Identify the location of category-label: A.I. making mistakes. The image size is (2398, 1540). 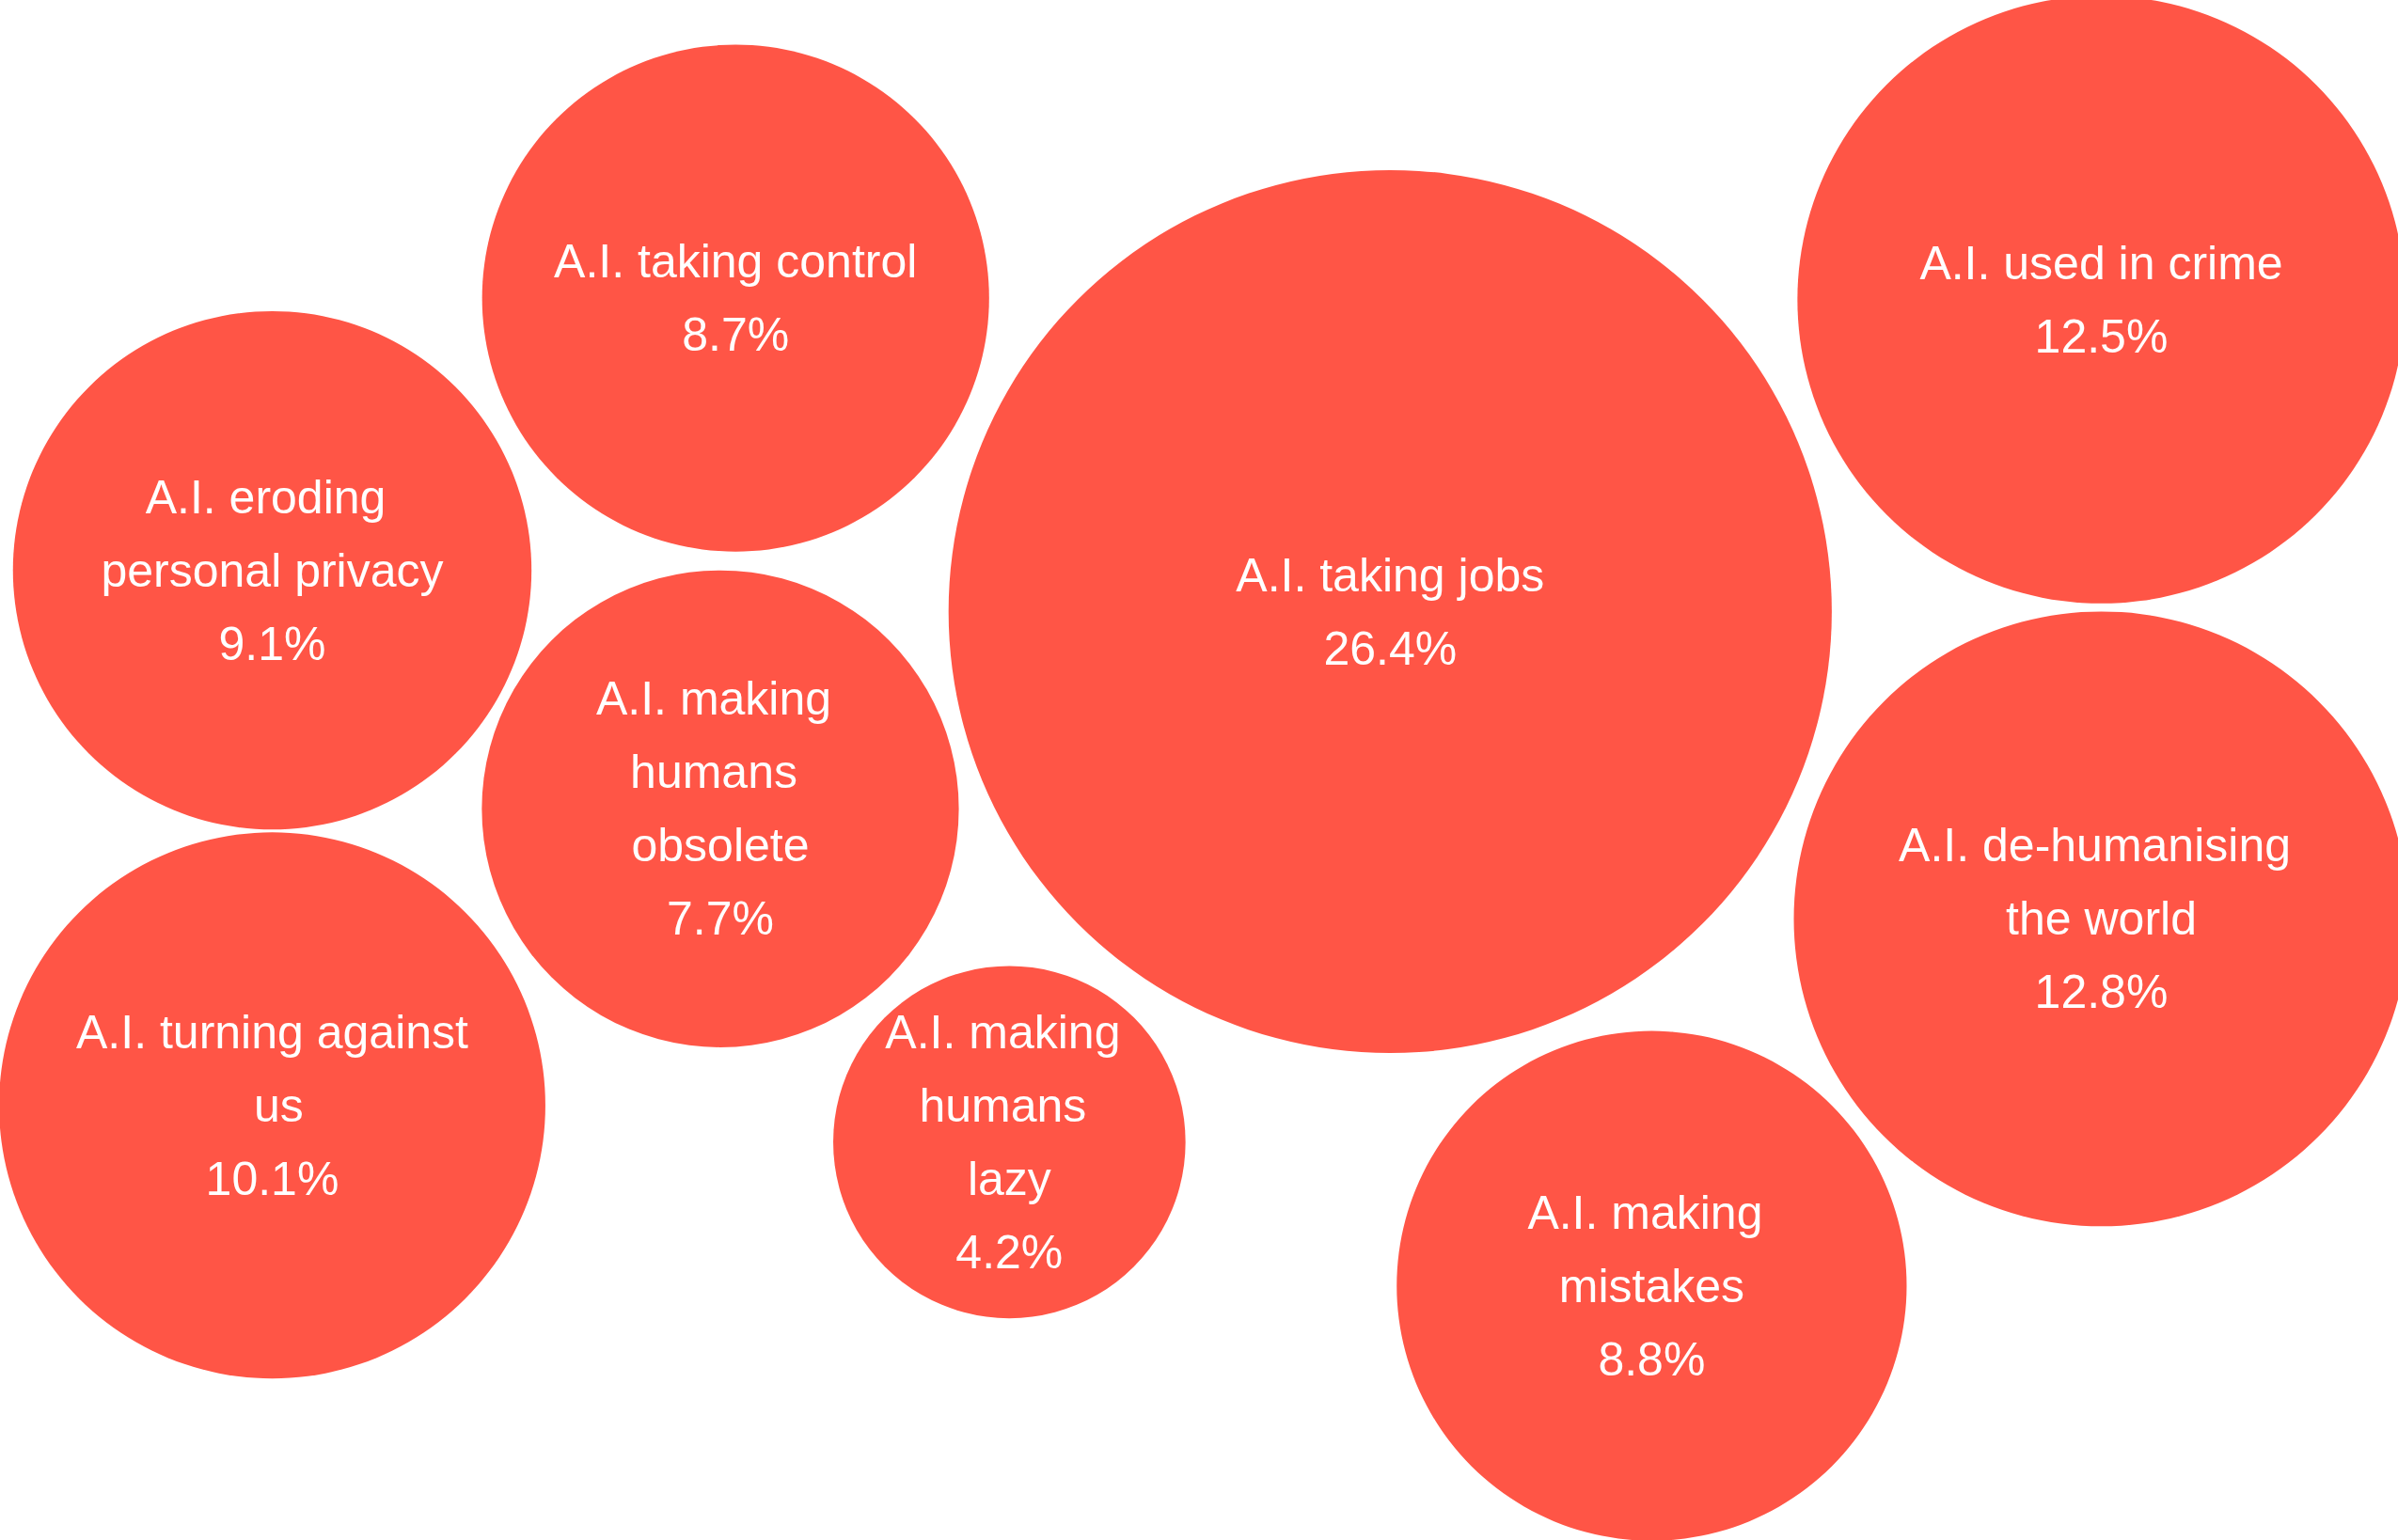
(1652, 1249).